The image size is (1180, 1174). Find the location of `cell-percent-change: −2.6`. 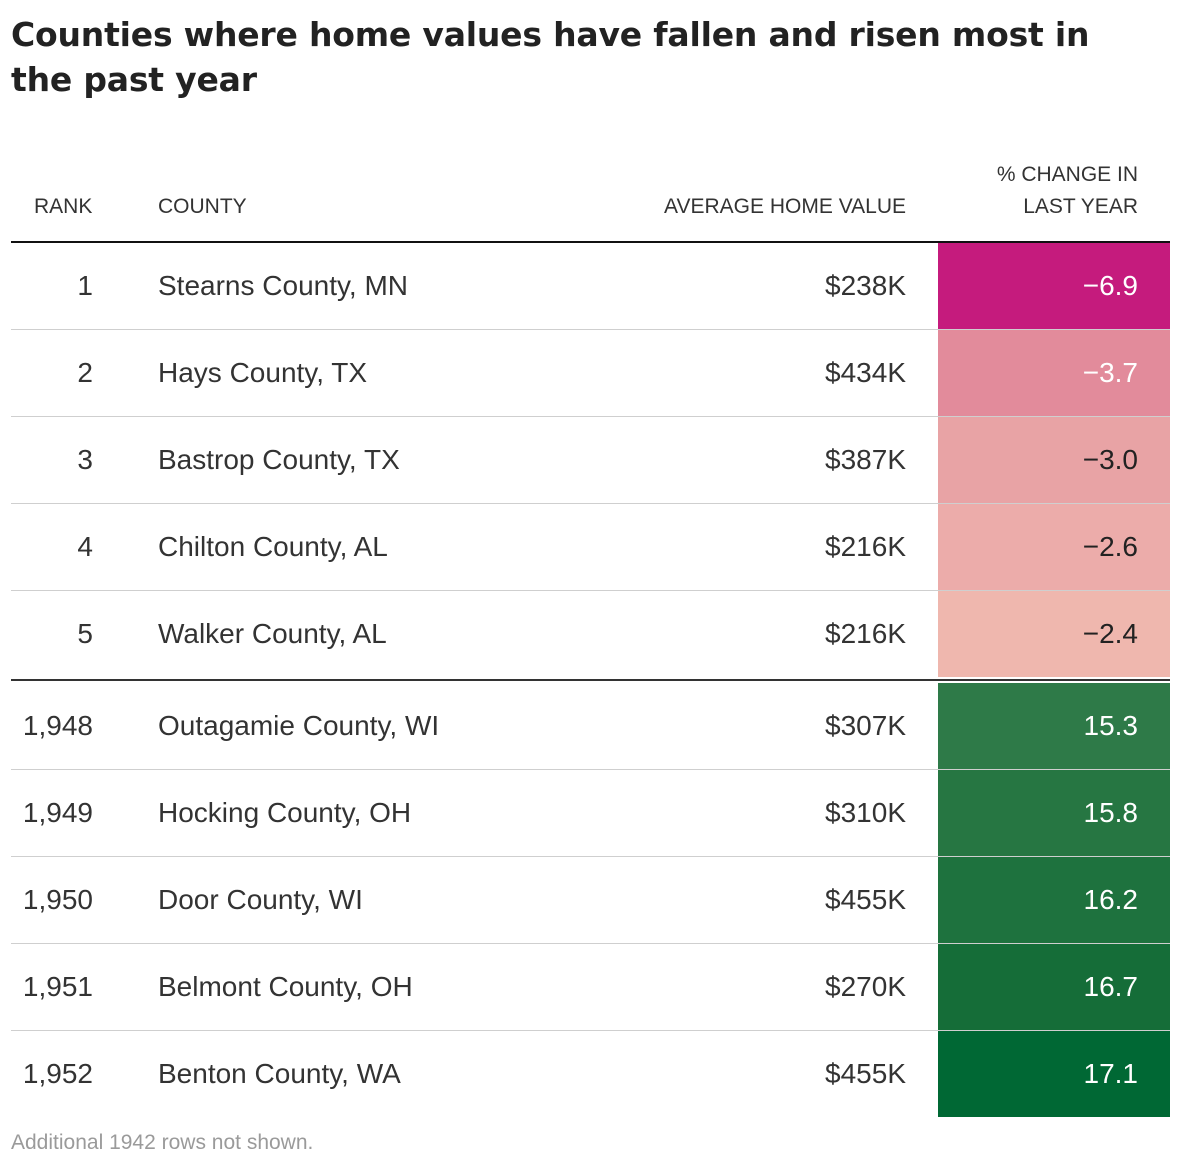

cell-percent-change: −2.6 is located at coordinates (1054, 547).